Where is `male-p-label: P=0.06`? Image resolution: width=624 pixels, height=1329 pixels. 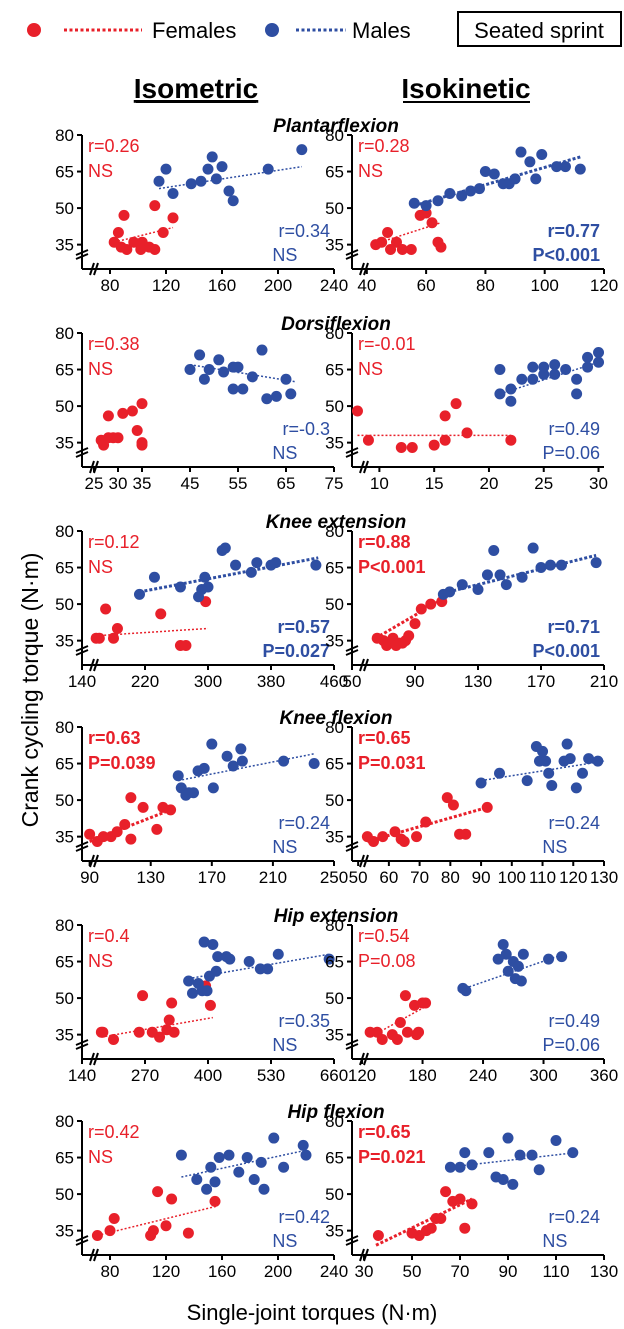
male-p-label: P=0.06 is located at coordinates (571, 453).